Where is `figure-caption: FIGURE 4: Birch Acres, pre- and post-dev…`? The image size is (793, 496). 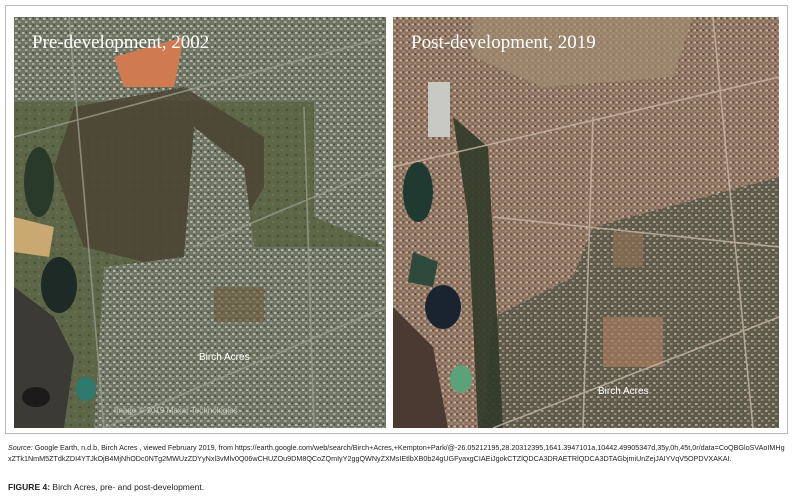 figure-caption: FIGURE 4: Birch Acres, pre- and post-dev… is located at coordinates (106, 487).